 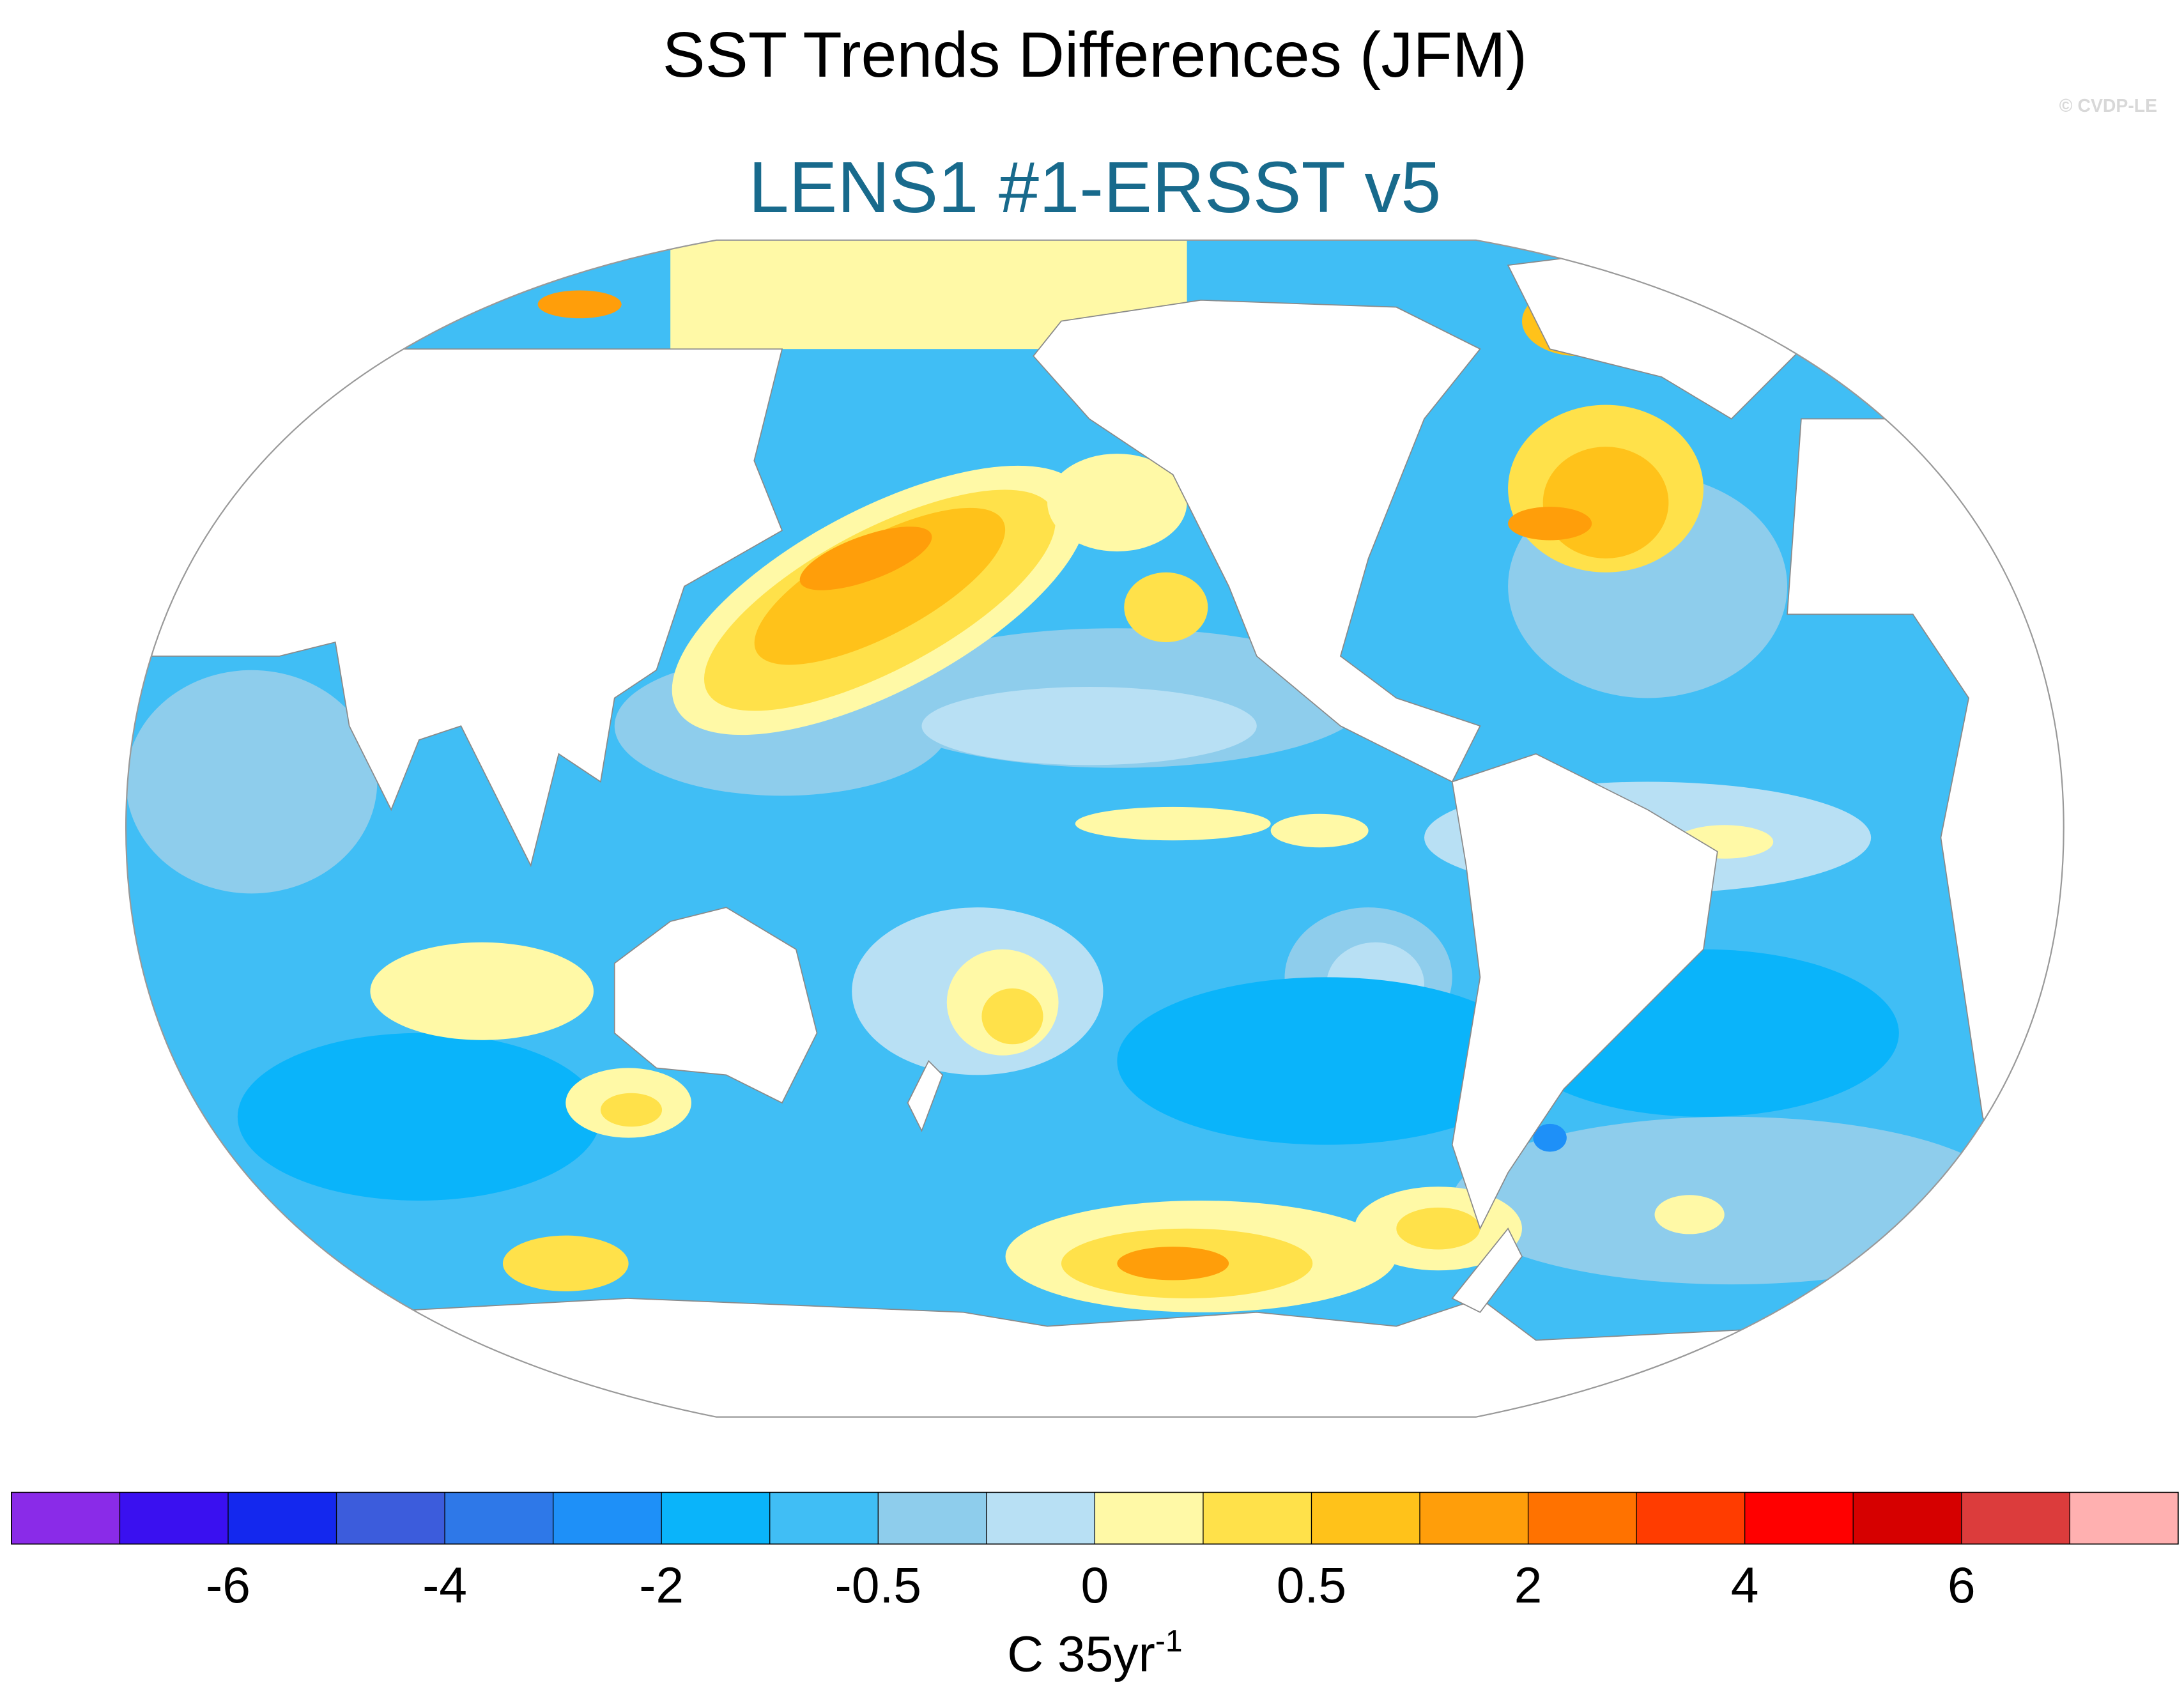 I want to click on colorbar-label: C 35yr-1, so click(x=1094, y=1653).